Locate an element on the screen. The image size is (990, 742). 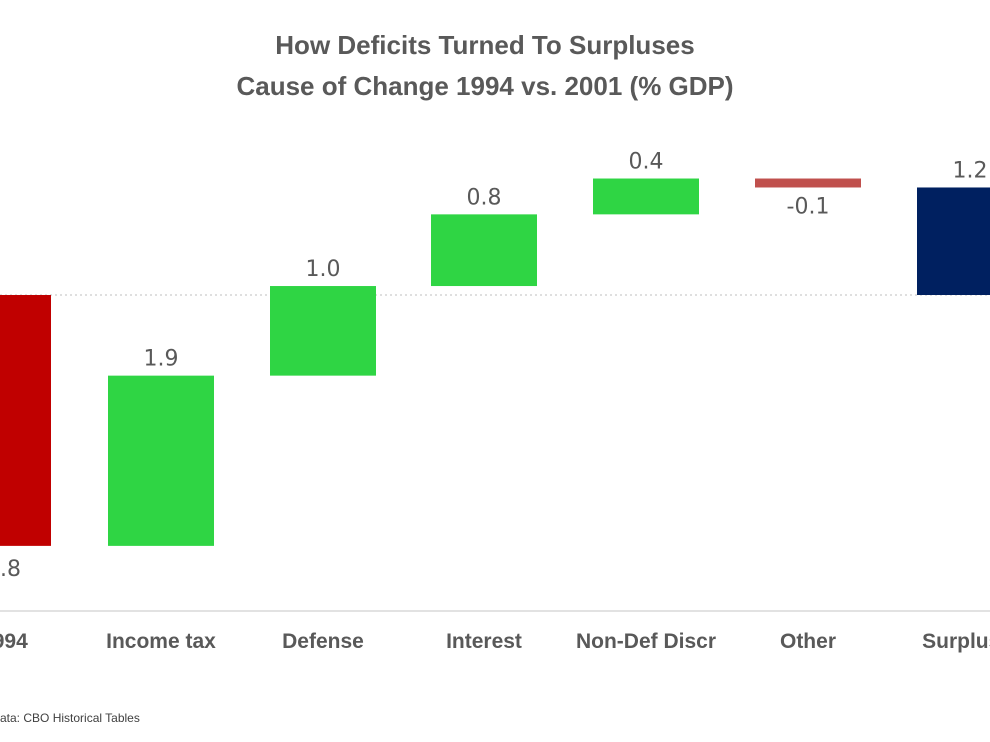
x-tick-label-2: Income tax is located at coordinates (161, 641).